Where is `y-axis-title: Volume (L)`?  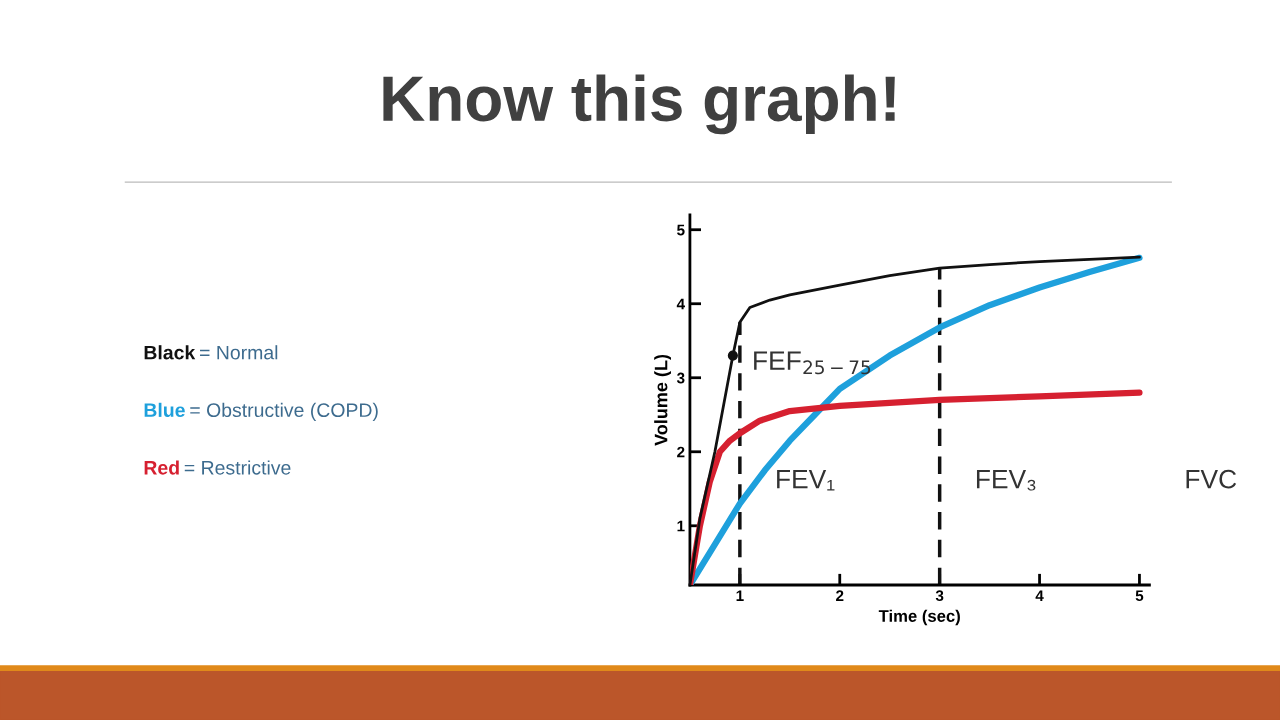 y-axis-title: Volume (L) is located at coordinates (663, 400).